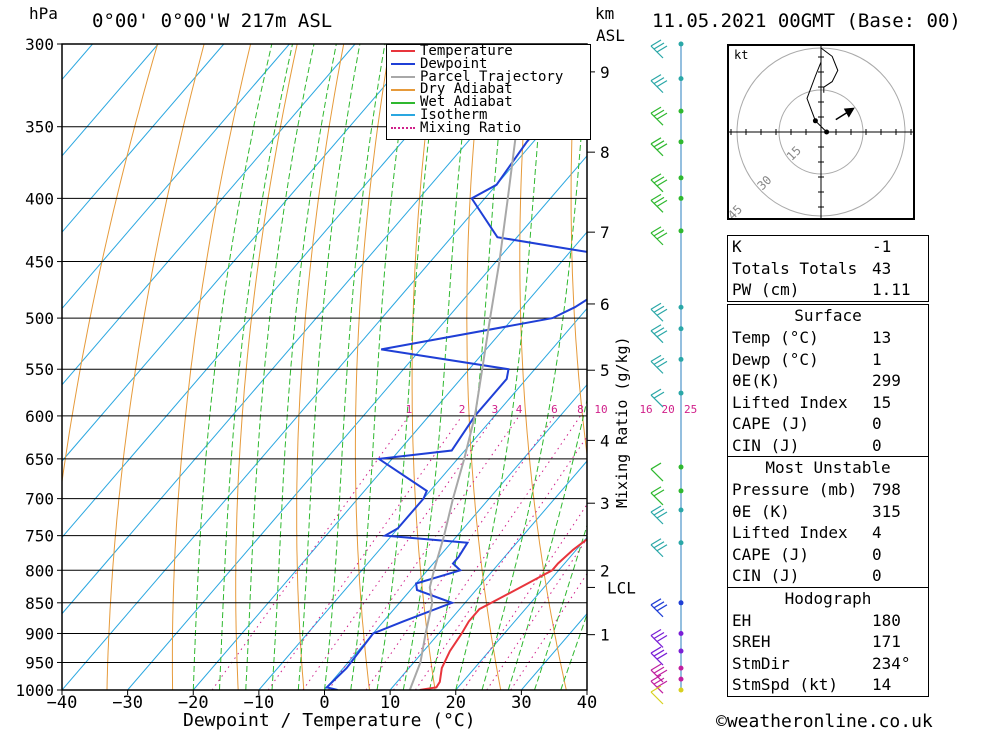 The height and width of the screenshot is (733, 1000). Describe the element at coordinates (849, 112) in the screenshot. I see `storm-motion-arrowhead` at that location.